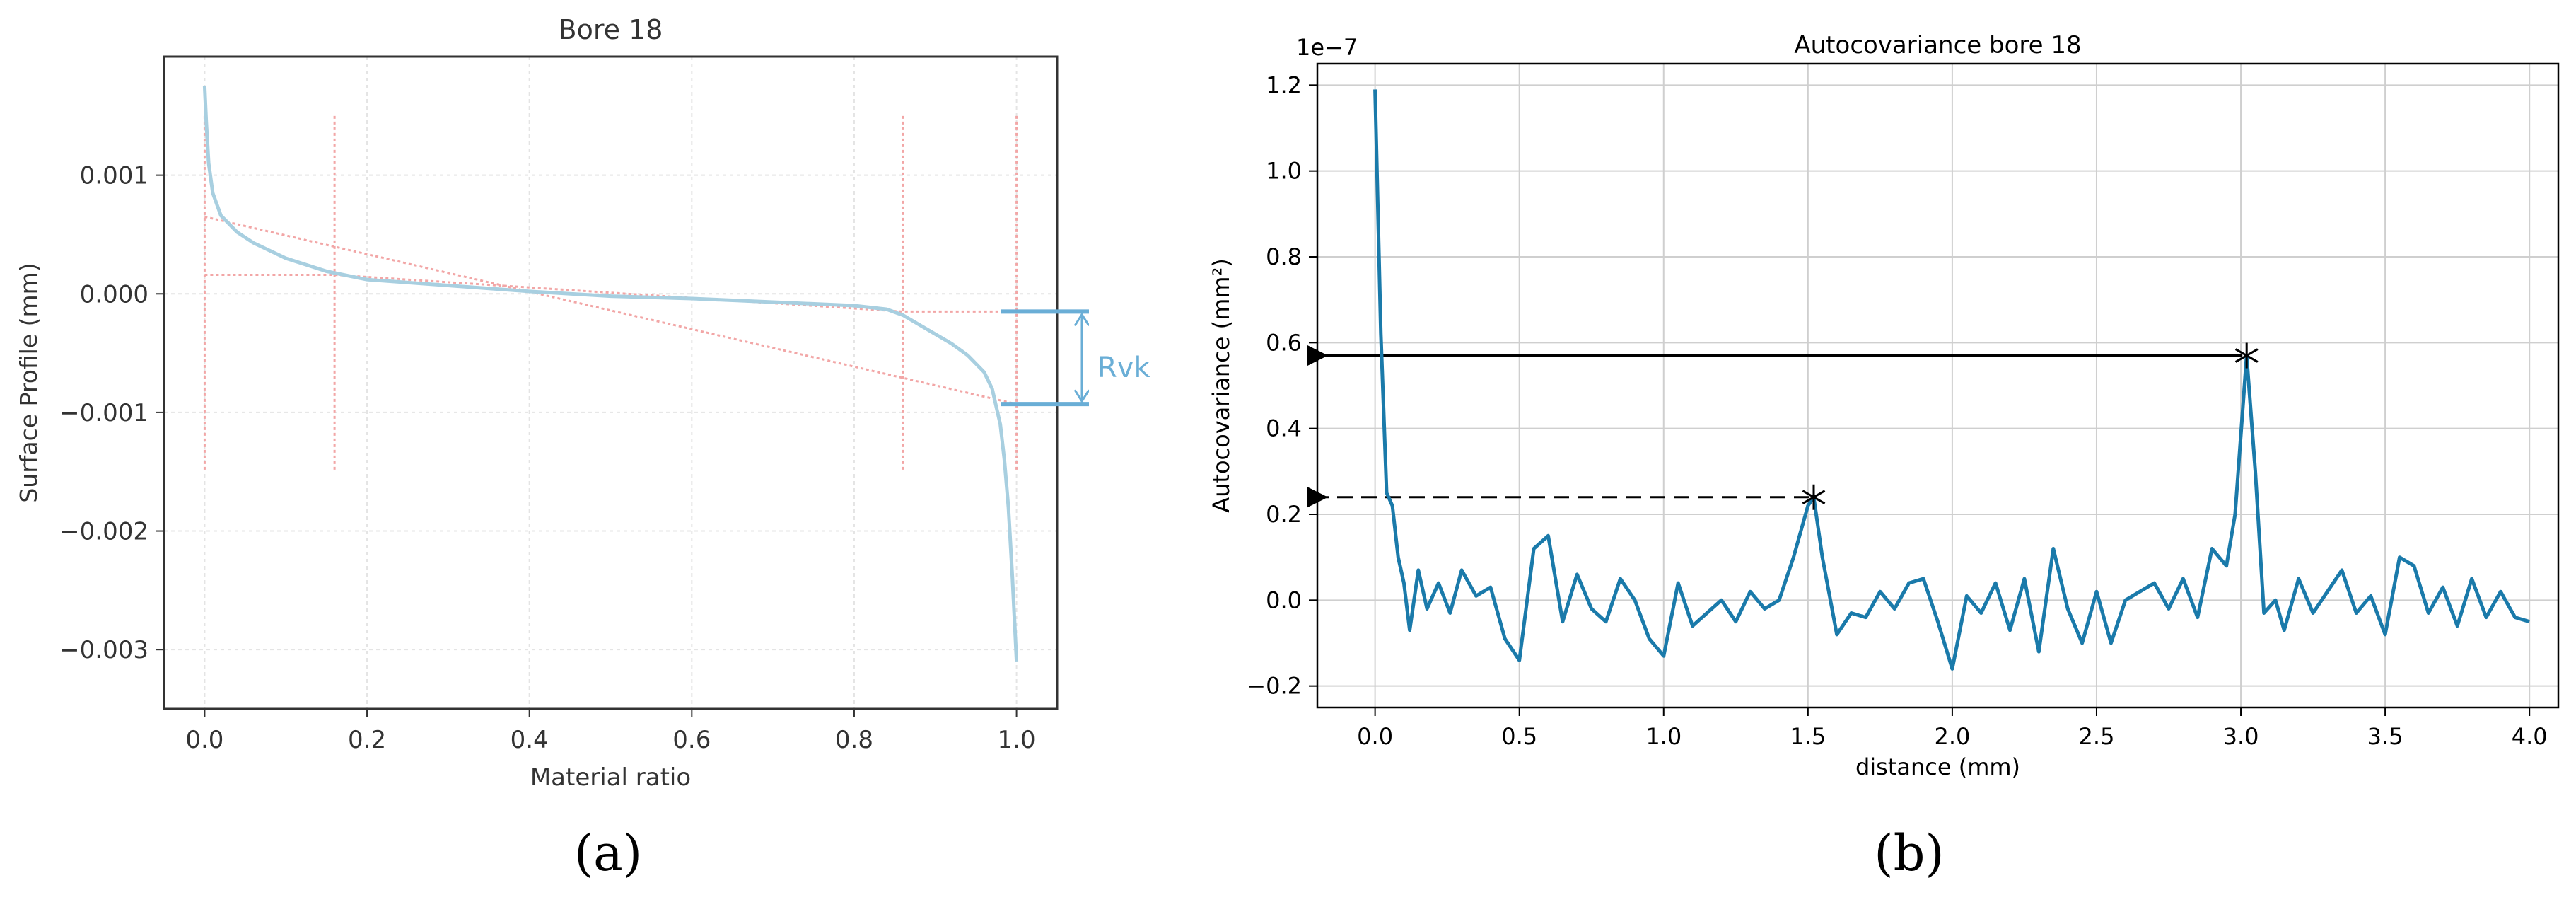  I want to click on x-tick-label: 0.4, so click(530, 740).